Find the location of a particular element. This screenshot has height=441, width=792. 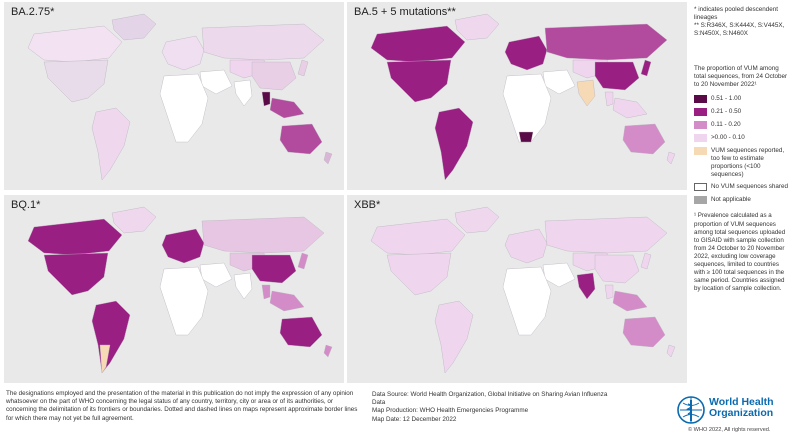

legend-item: Not applicable is located at coordinates (742, 200).